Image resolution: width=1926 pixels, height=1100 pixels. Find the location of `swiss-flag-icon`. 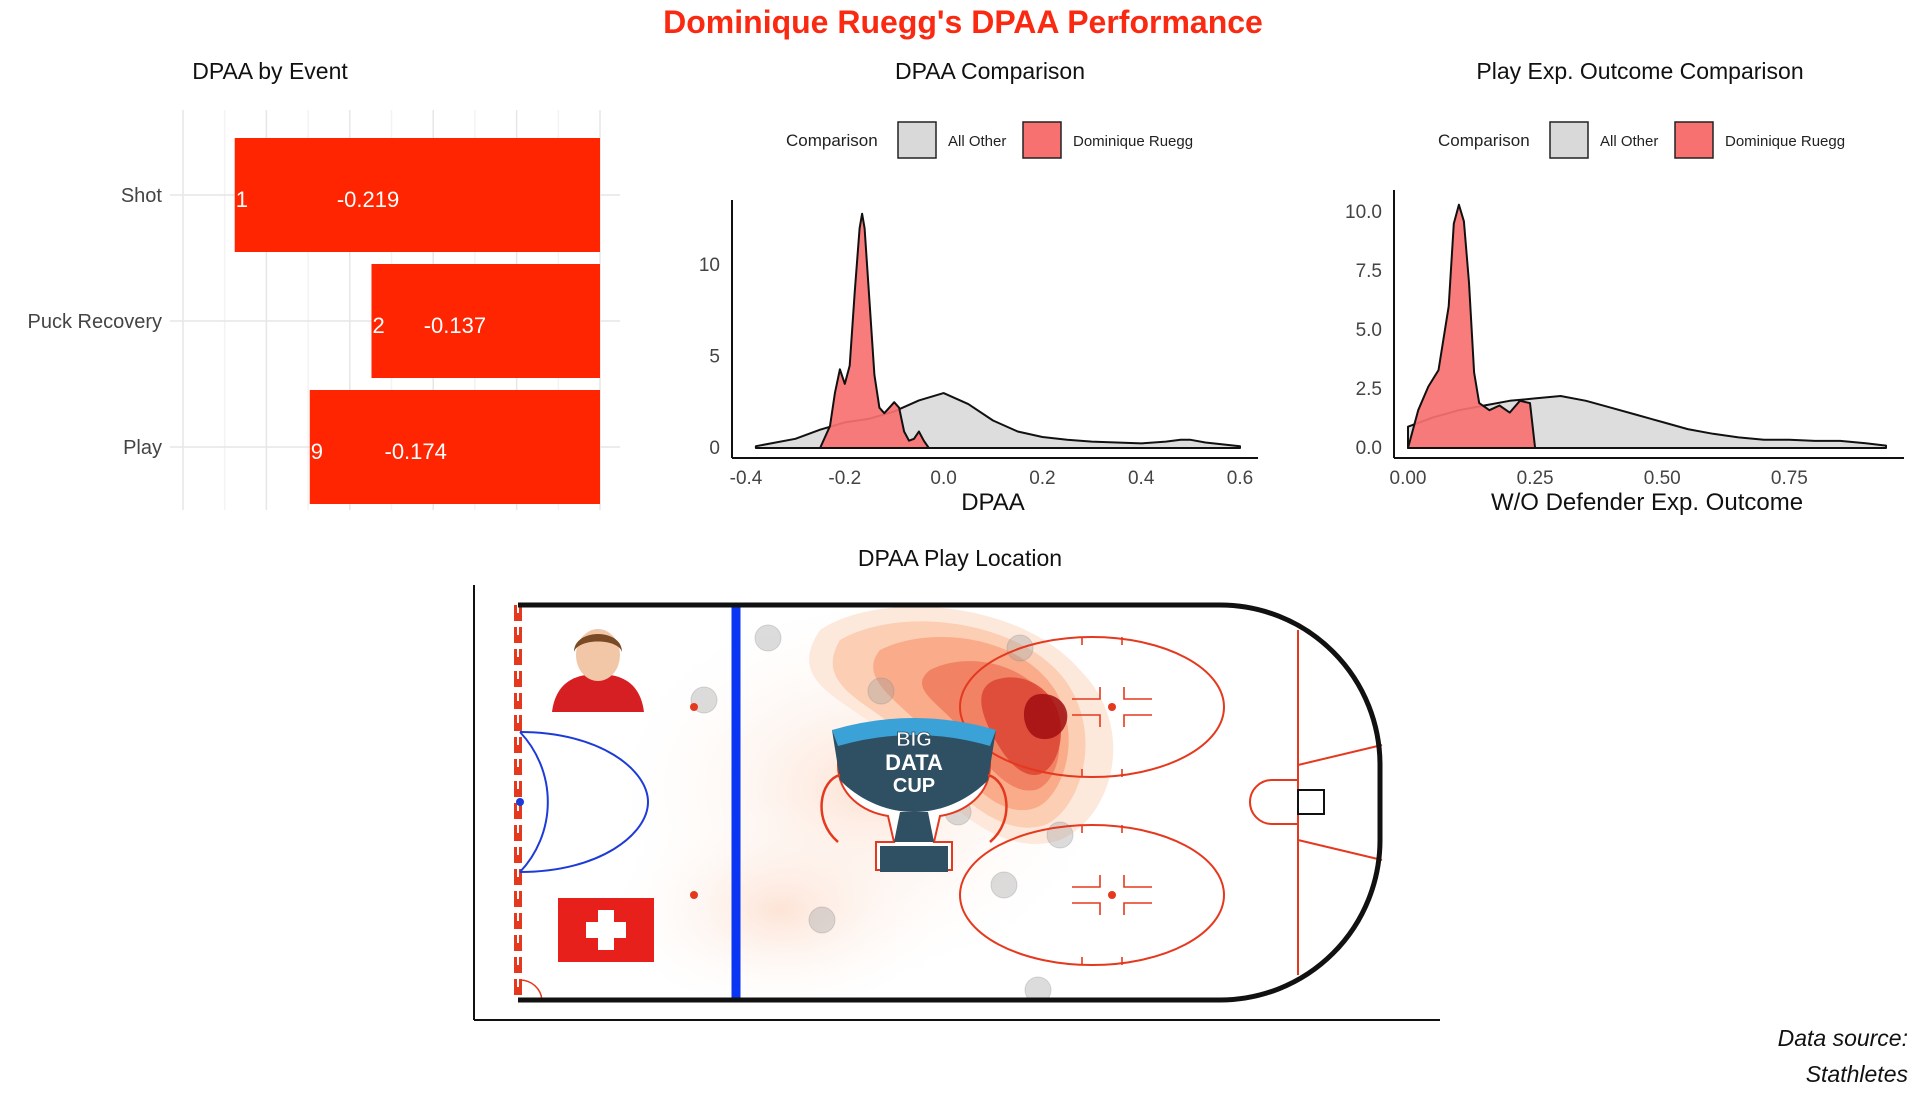

swiss-flag-icon is located at coordinates (606, 930).